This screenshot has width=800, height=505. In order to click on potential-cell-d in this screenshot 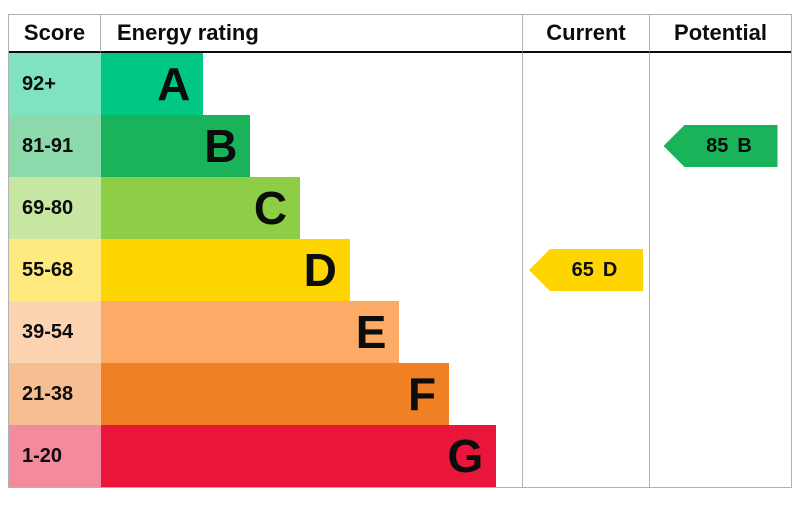, I will do `click(720, 270)`.